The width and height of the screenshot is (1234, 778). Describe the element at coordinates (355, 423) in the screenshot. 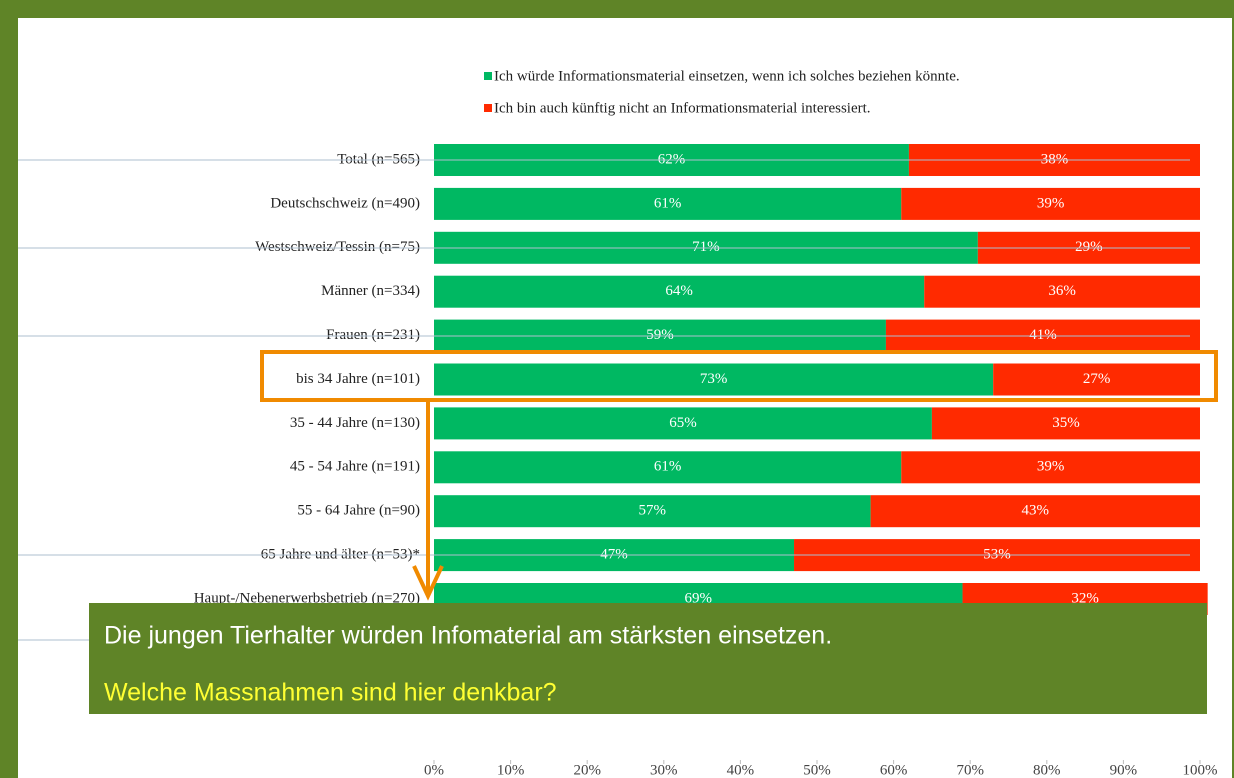

I see `category-label: 35 - 44 Jahre (n=130)` at that location.